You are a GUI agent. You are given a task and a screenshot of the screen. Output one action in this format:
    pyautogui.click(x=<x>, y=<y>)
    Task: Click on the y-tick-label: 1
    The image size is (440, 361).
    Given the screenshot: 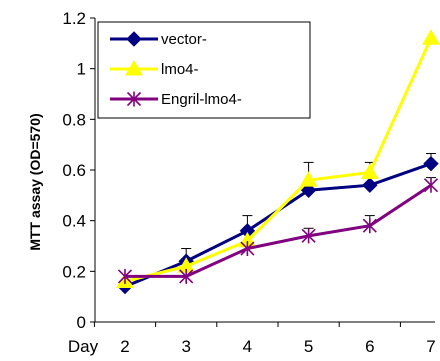 What is the action you would take?
    pyautogui.click(x=81, y=69)
    